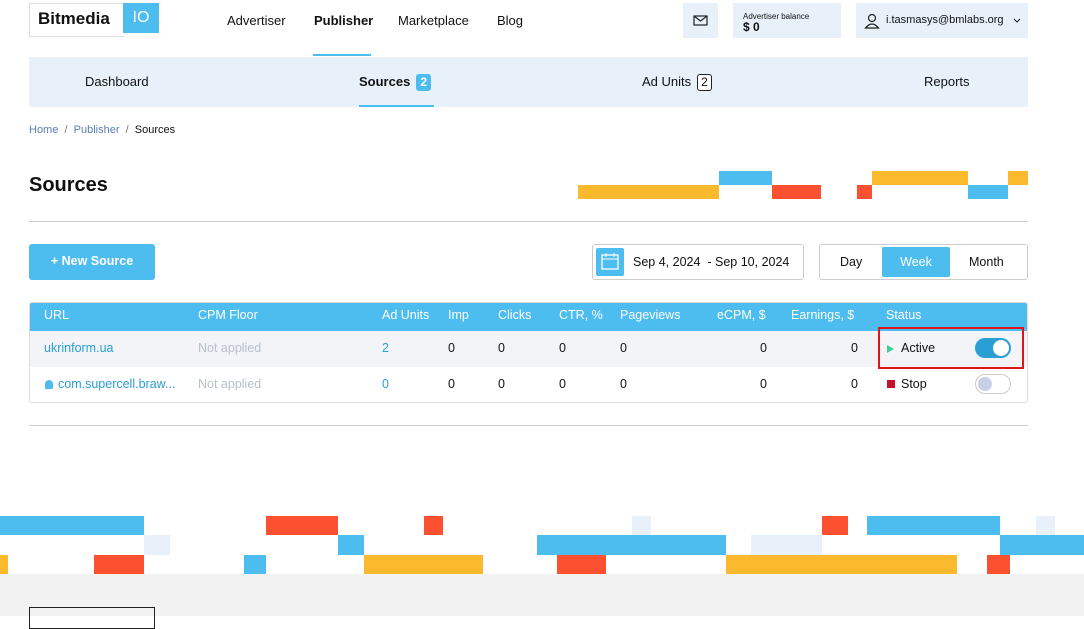  I want to click on balance-box: Advertiser balance $ 0, so click(787, 20).